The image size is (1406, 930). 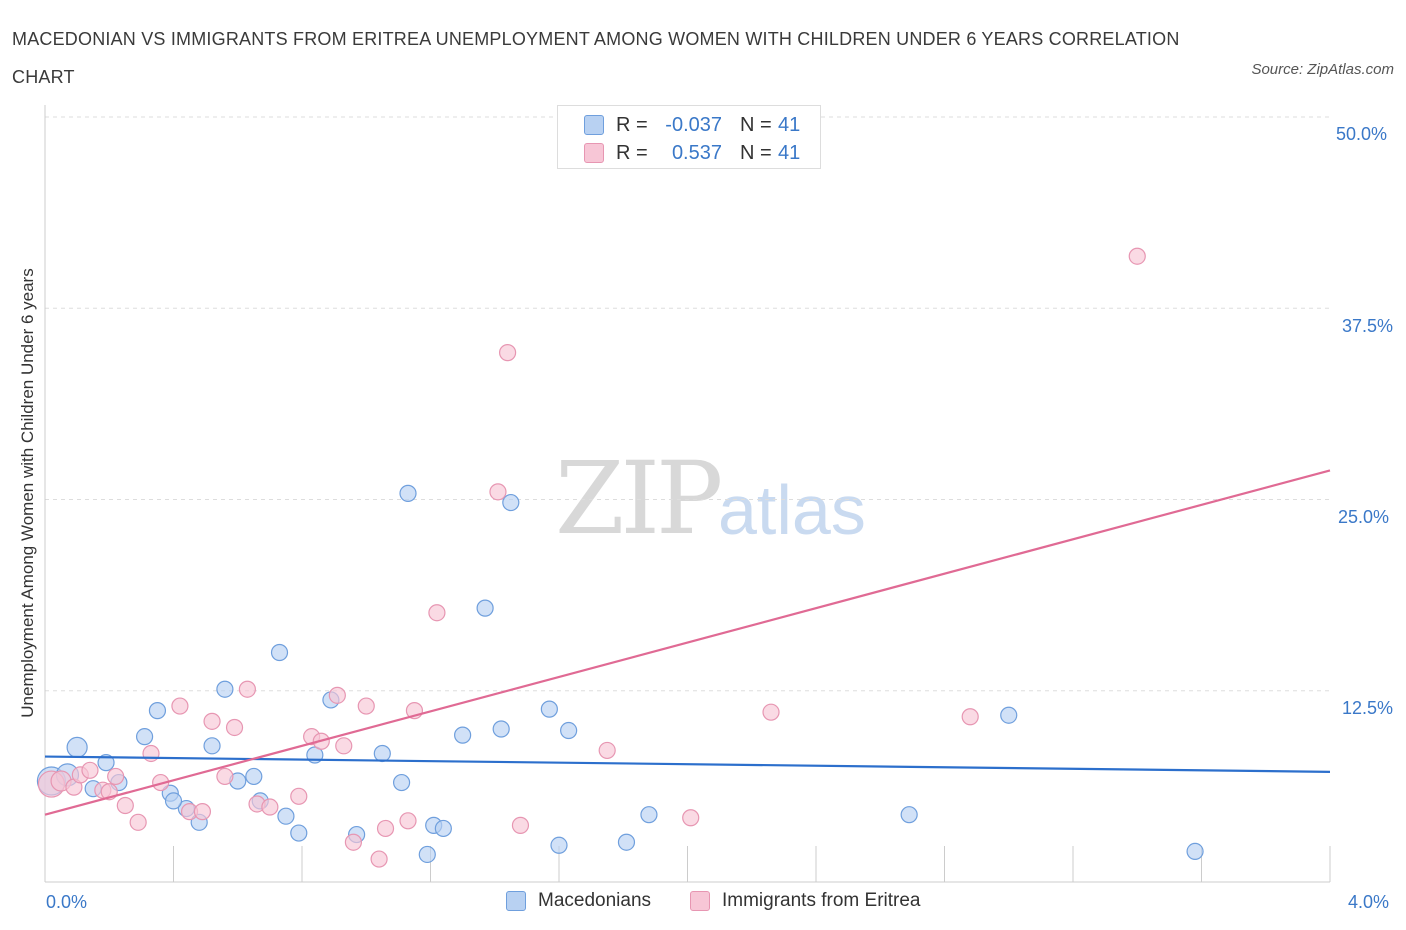 I want to click on stats-row-macedonians: R = -0.037 N = 41, so click(x=692, y=125).